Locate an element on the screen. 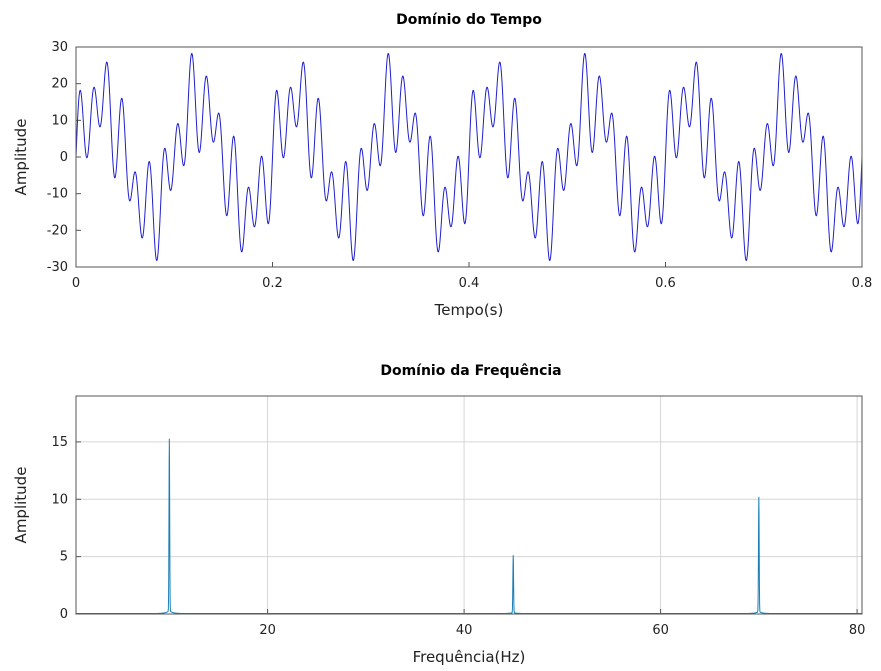 This screenshot has width=881, height=671. frequency-domain-title: Domínio da Frequência is located at coordinates (470, 371).